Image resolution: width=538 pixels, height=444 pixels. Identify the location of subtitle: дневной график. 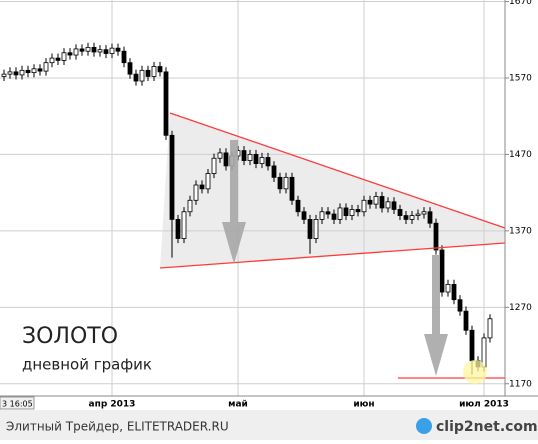
(87, 365).